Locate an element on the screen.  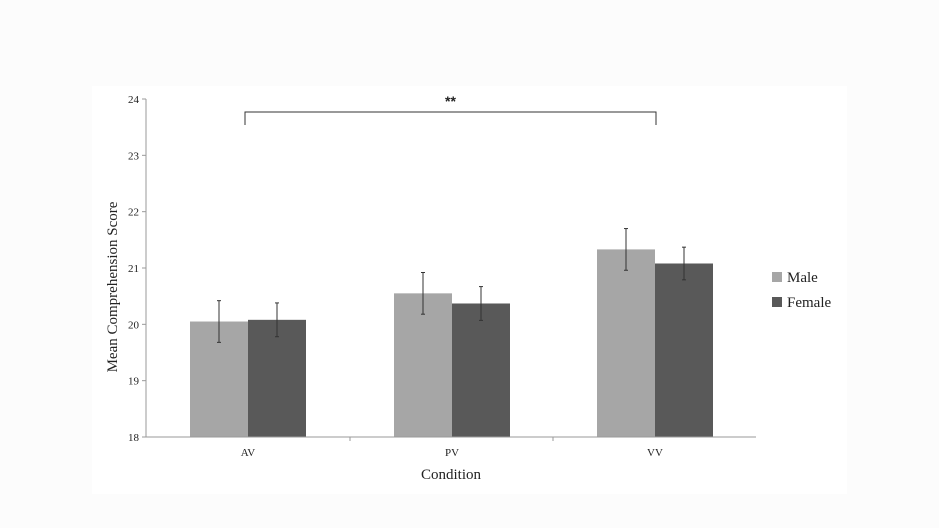
bar-female-vv is located at coordinates (684, 350).